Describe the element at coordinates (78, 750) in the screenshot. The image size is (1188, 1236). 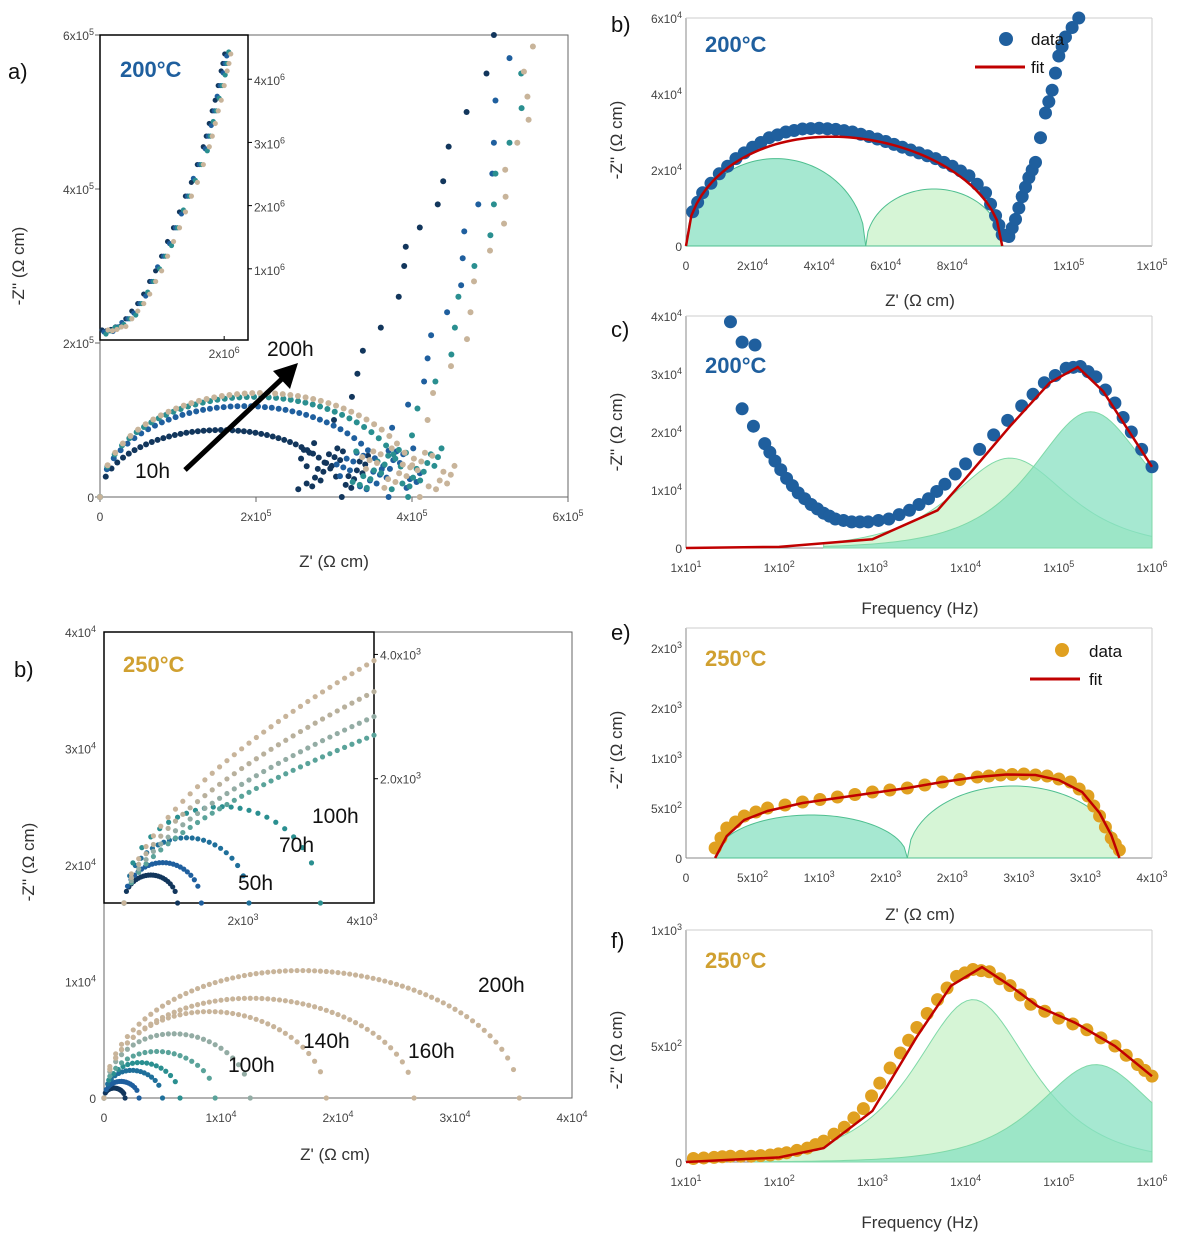
I see `y-tick-label-base: 3x10` at that location.